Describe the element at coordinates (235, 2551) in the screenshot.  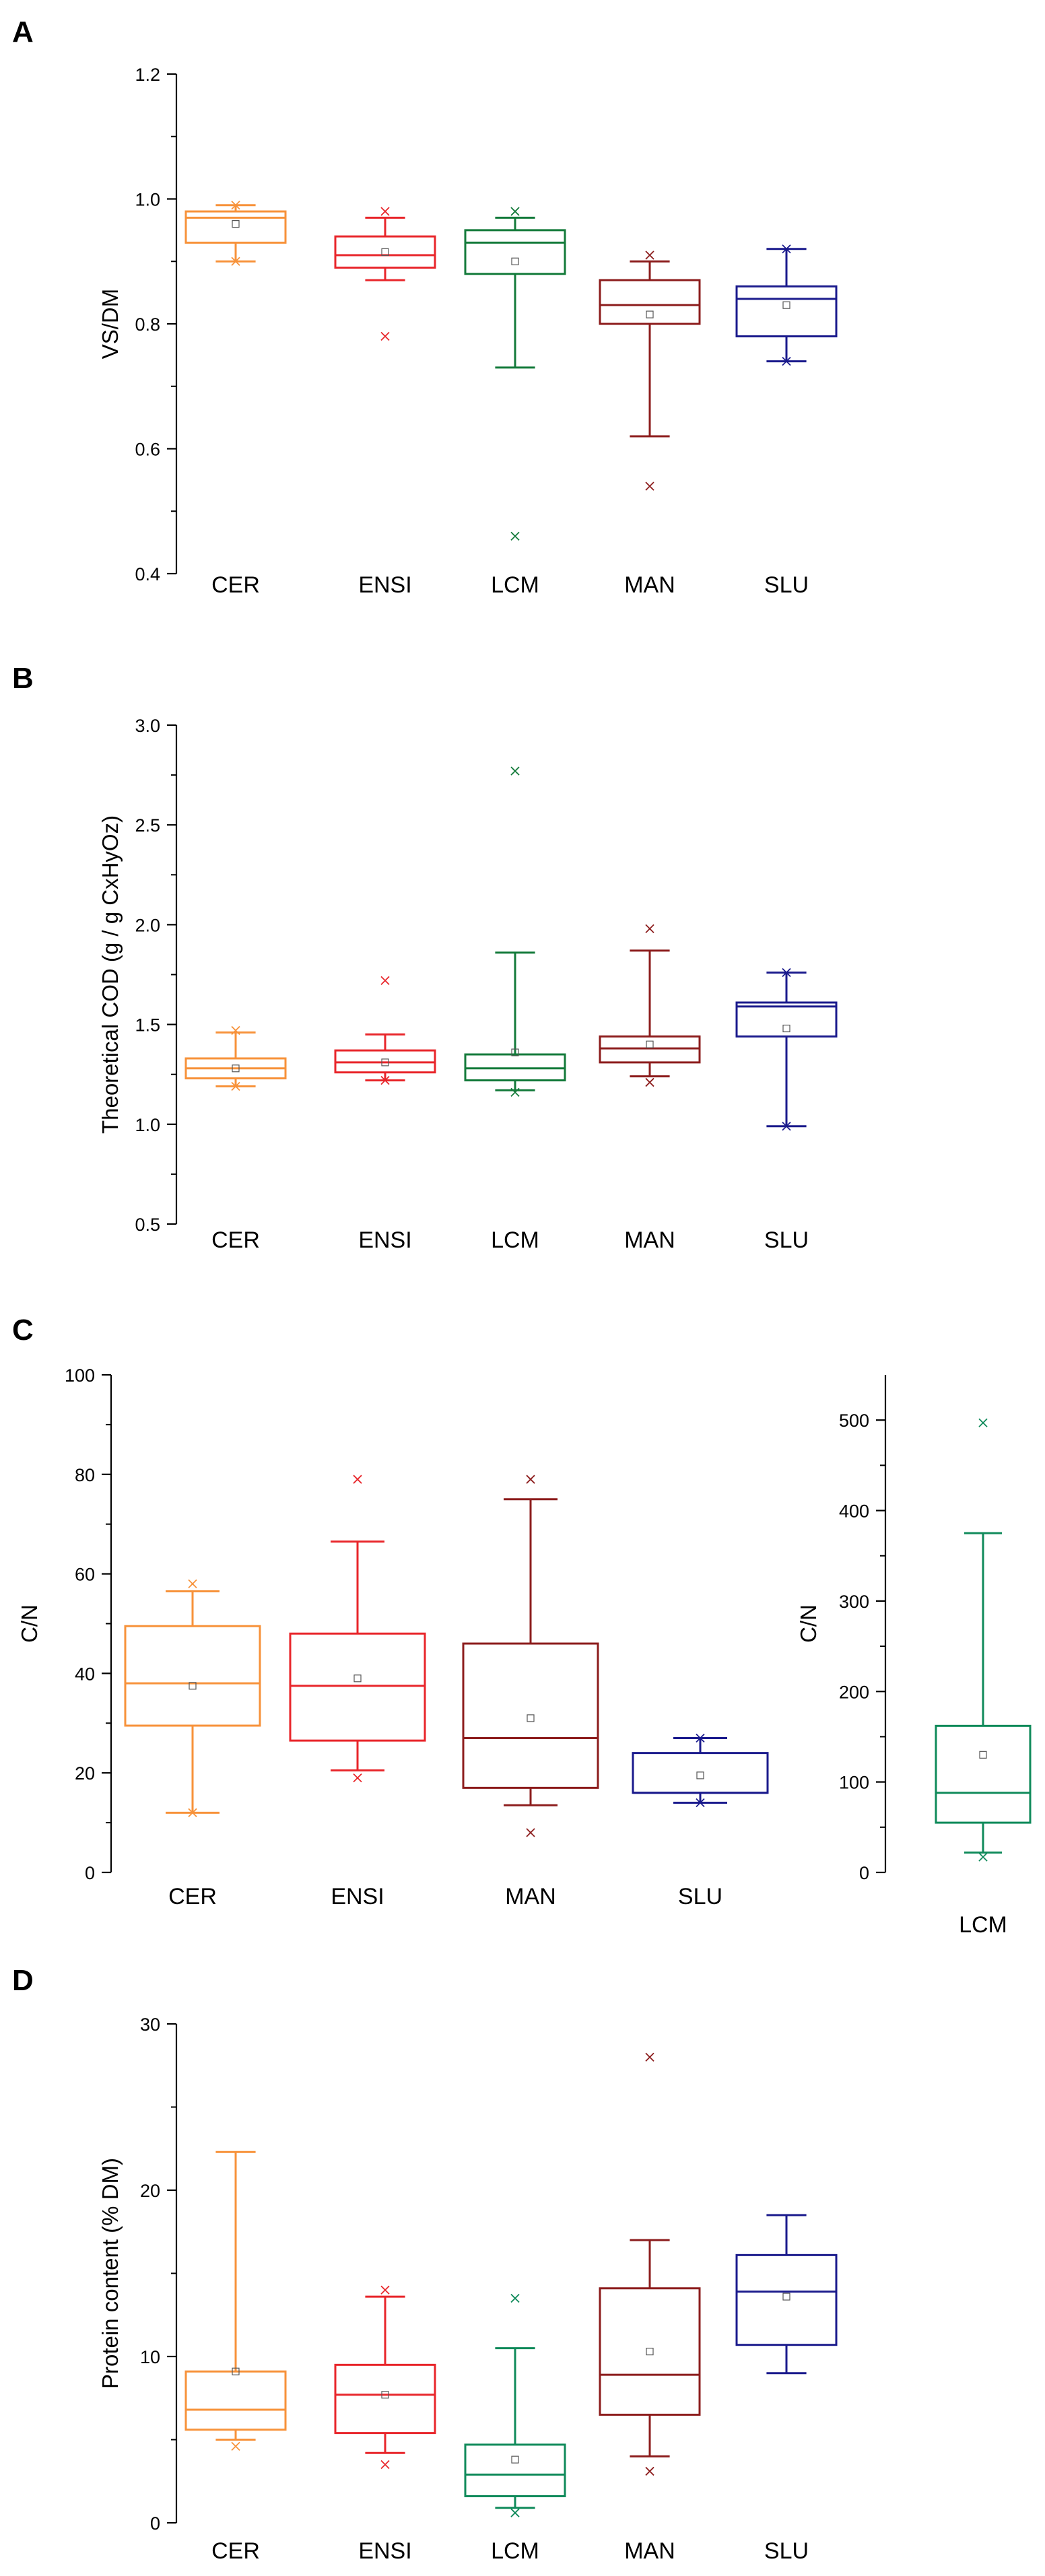
I see `category-label: CER` at that location.